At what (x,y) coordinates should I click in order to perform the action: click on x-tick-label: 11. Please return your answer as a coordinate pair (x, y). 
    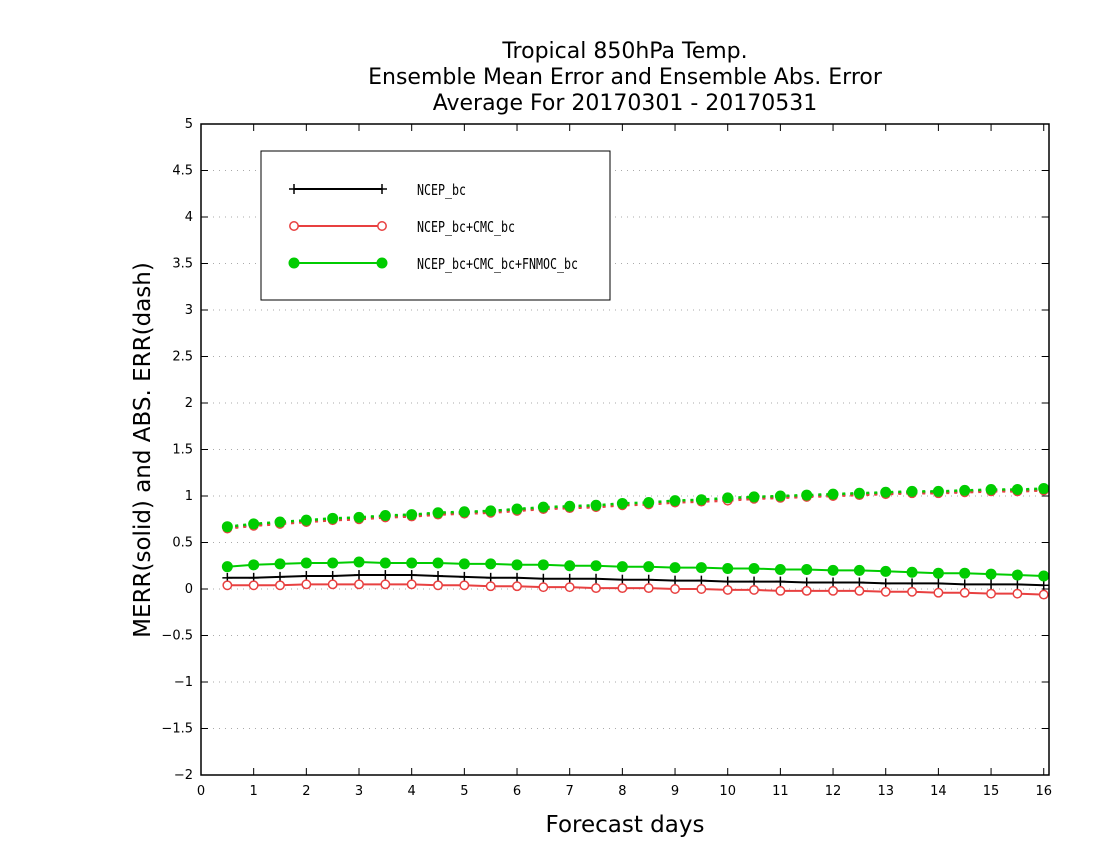
    Looking at the image, I should click on (780, 791).